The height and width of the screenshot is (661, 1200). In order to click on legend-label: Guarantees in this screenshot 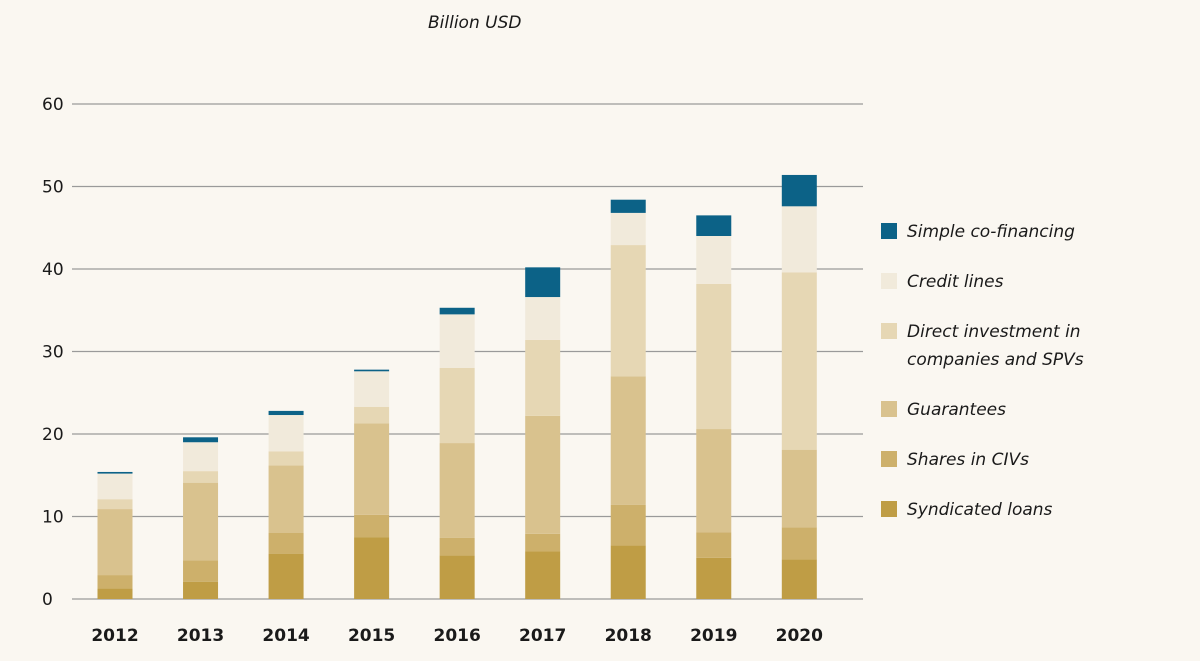, I will do `click(956, 410)`.